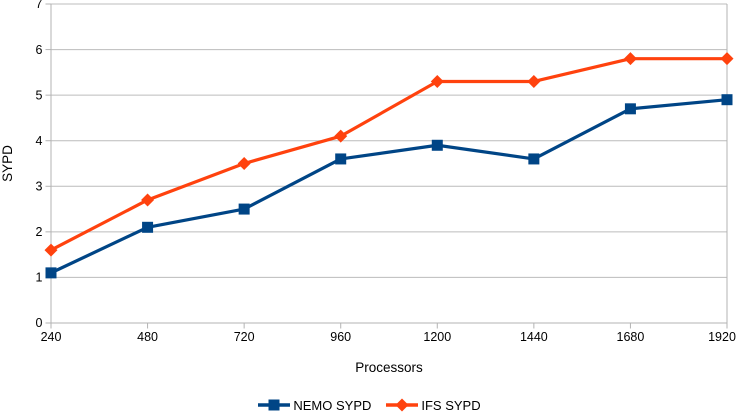 The width and height of the screenshot is (739, 415). I want to click on legend-label: IFS SYPD, so click(451, 405).